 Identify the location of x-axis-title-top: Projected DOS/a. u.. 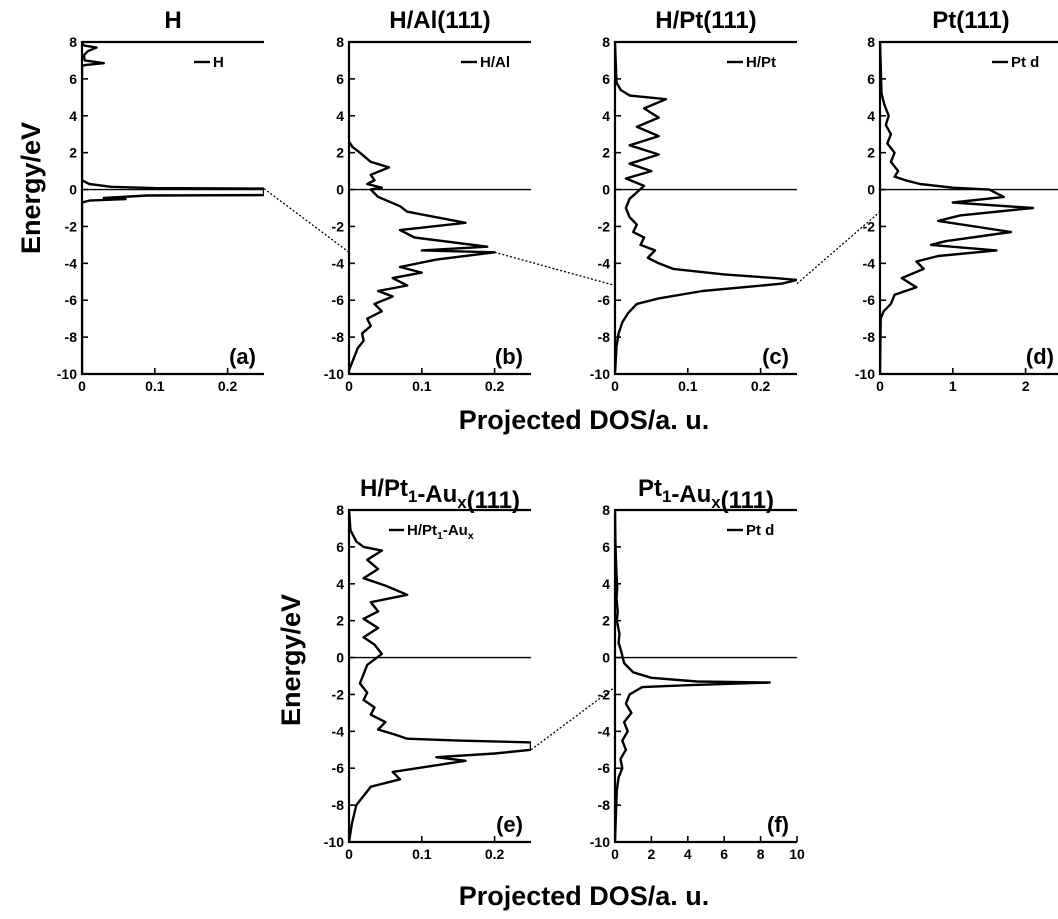
(584, 420).